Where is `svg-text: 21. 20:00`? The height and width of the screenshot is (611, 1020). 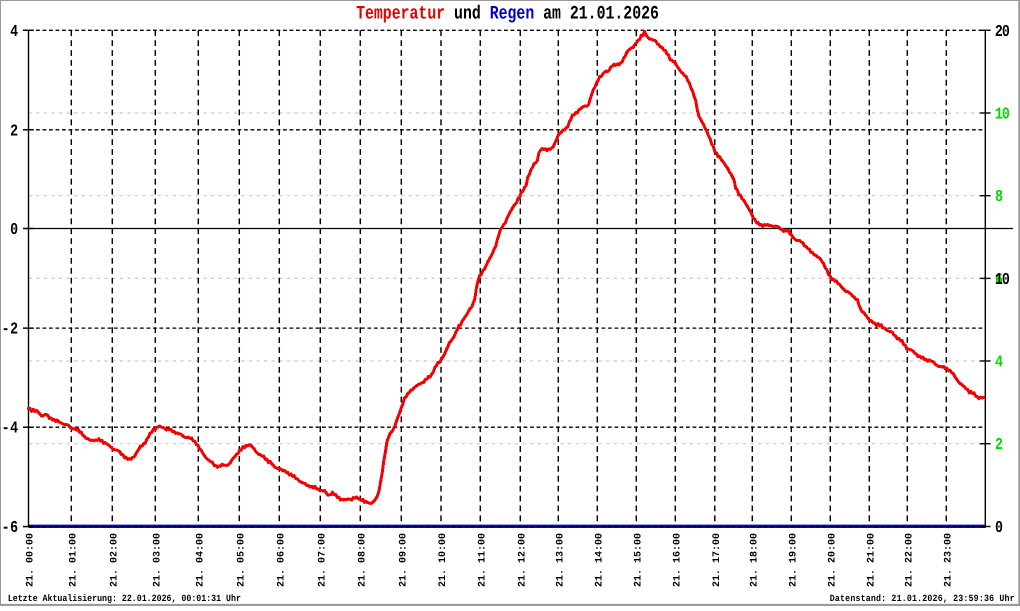
svg-text: 21. 20:00 is located at coordinates (832, 560).